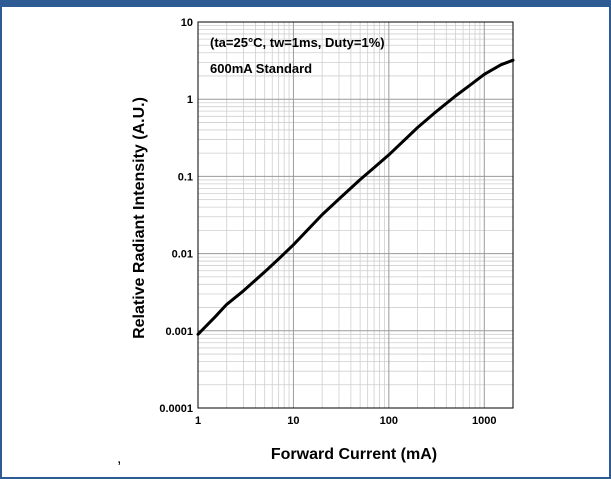 This screenshot has width=611, height=479. I want to click on y-axis-title: Relative Radiant Intensity (A.U.), so click(139, 218).